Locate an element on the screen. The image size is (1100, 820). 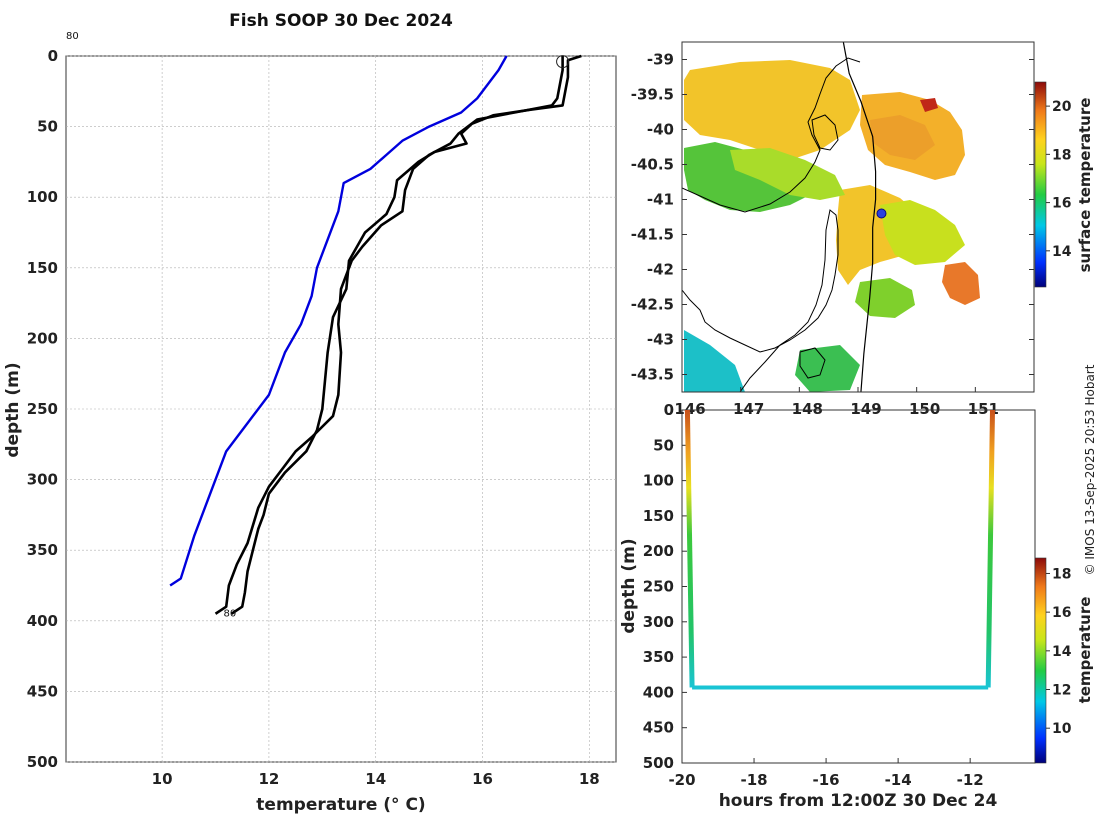
sst-colorbar is located at coordinates (1040, 184).